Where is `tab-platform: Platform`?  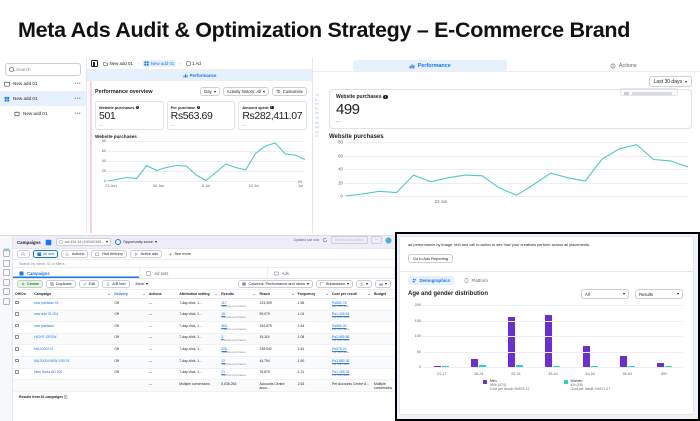
tab-platform: Platform is located at coordinates (476, 280).